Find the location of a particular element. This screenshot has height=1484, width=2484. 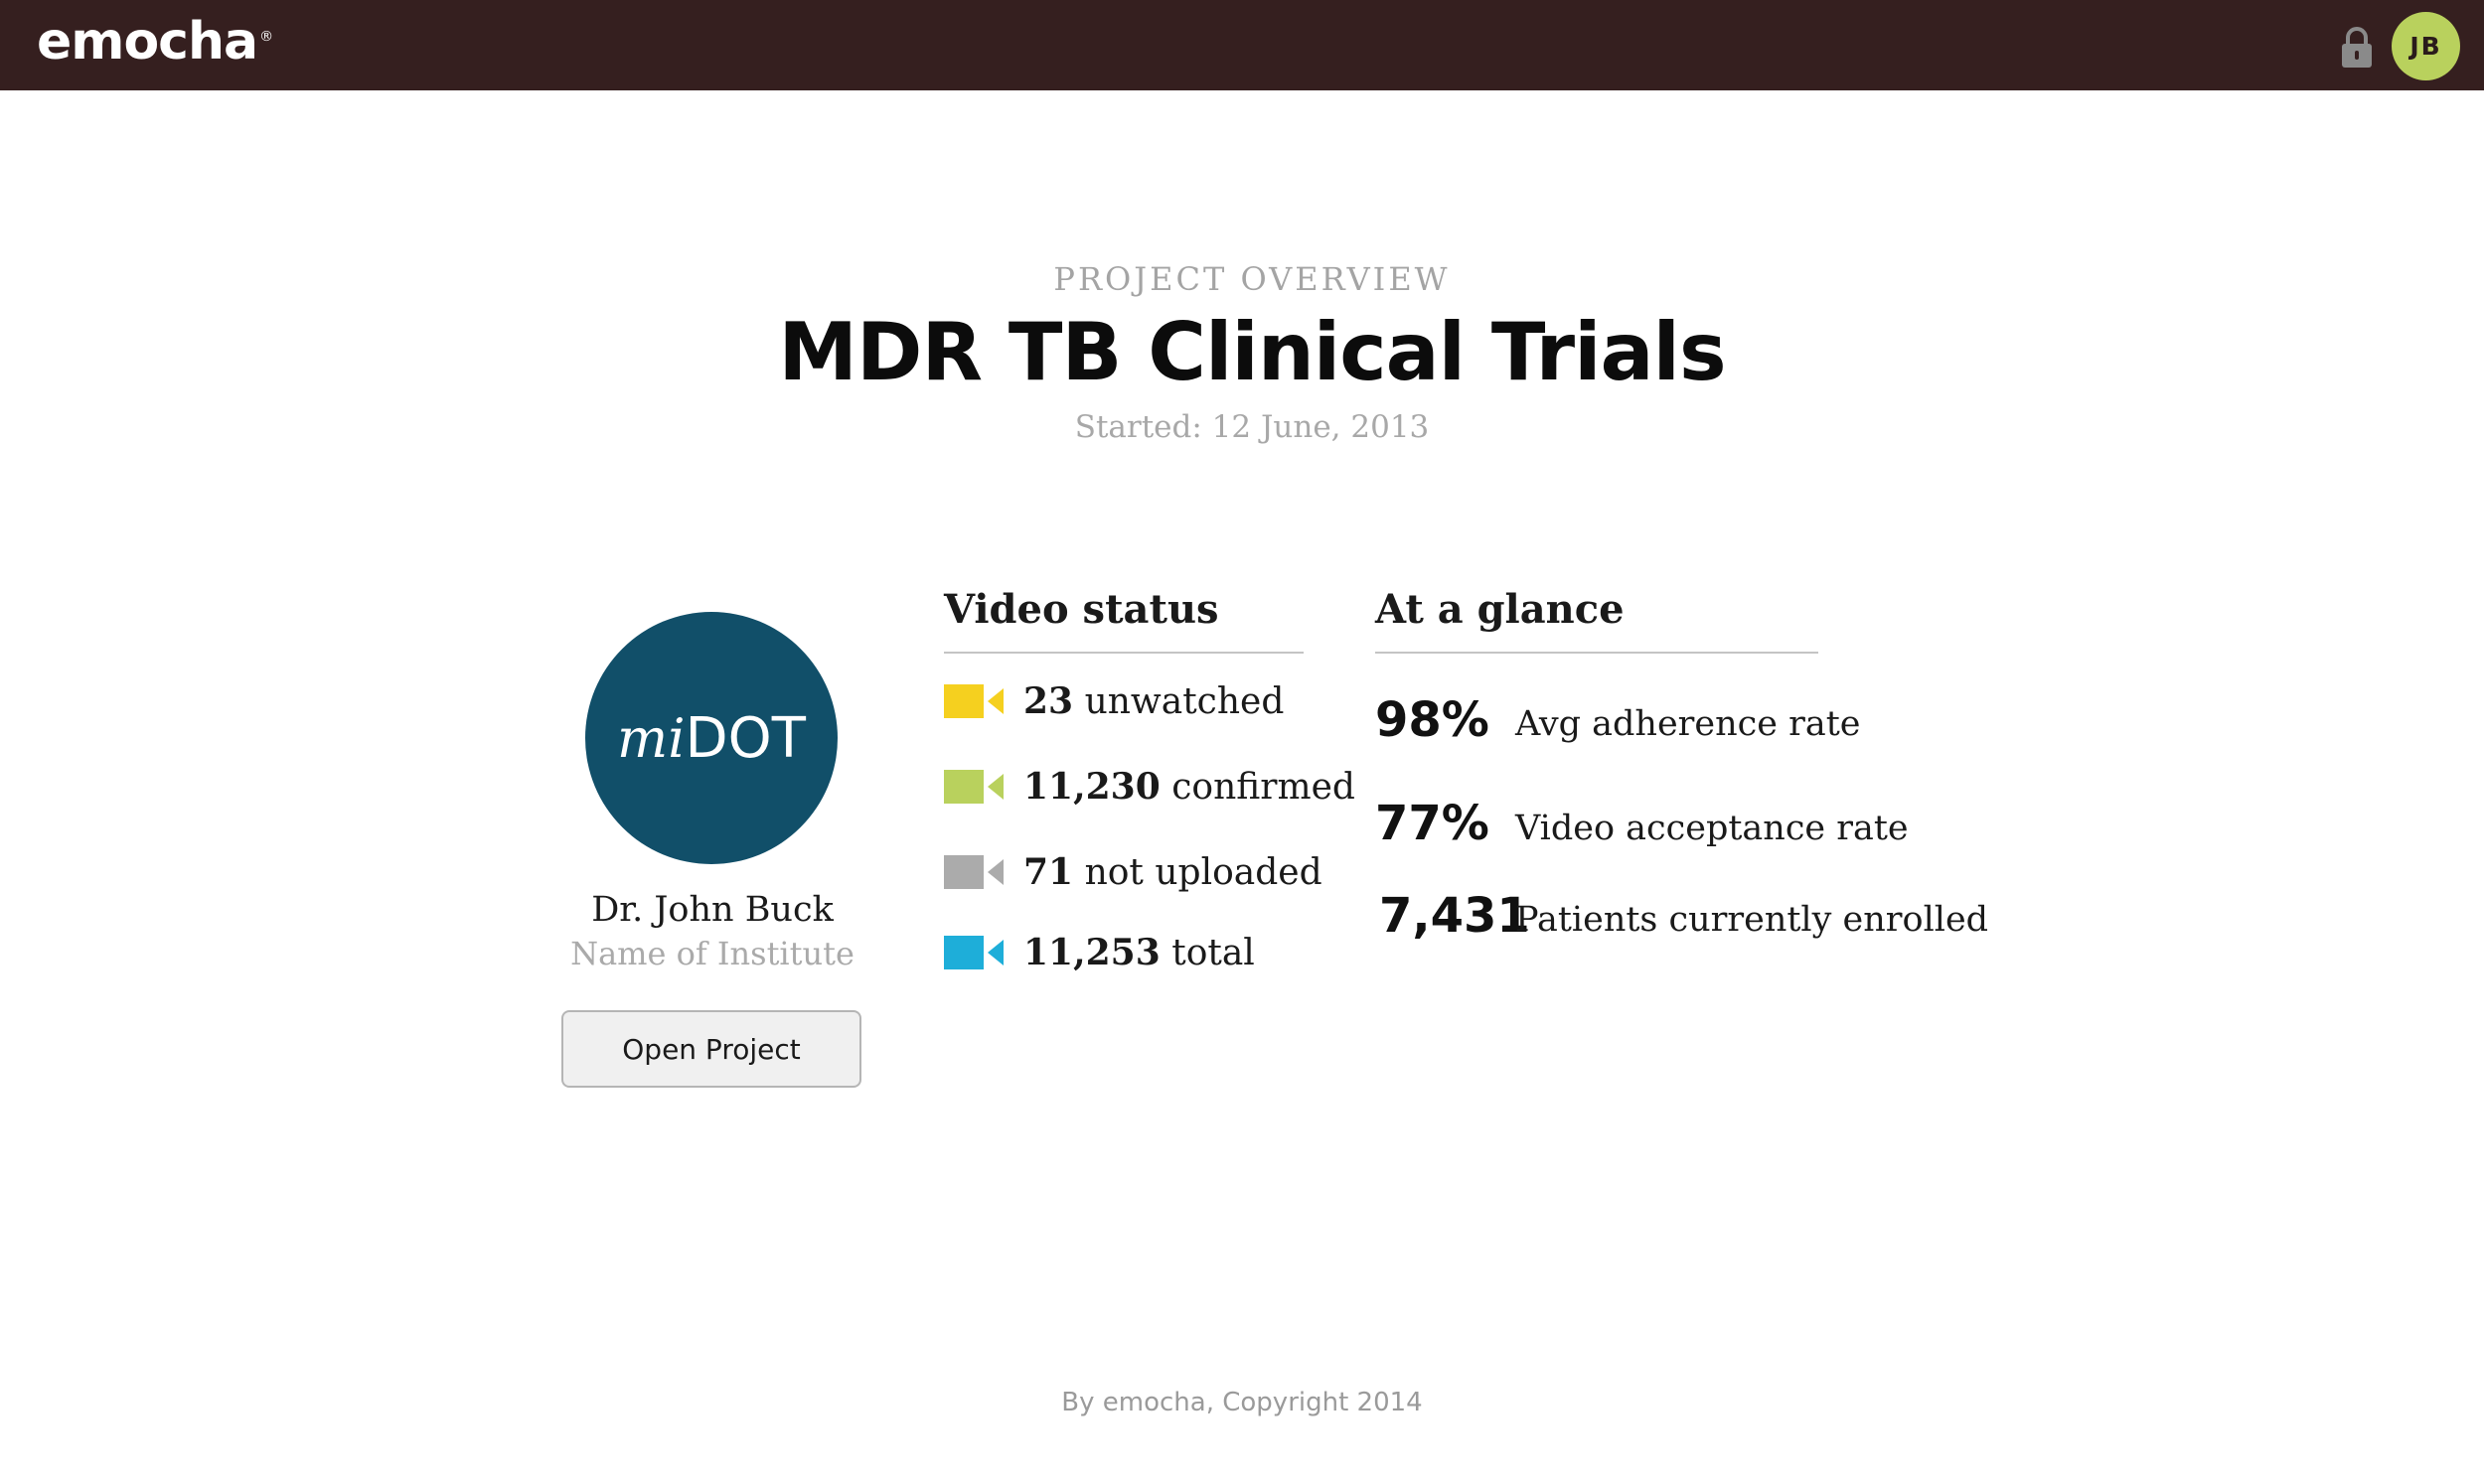

acceptance-rate-label: Video acceptance rate is located at coordinates (1712, 828).